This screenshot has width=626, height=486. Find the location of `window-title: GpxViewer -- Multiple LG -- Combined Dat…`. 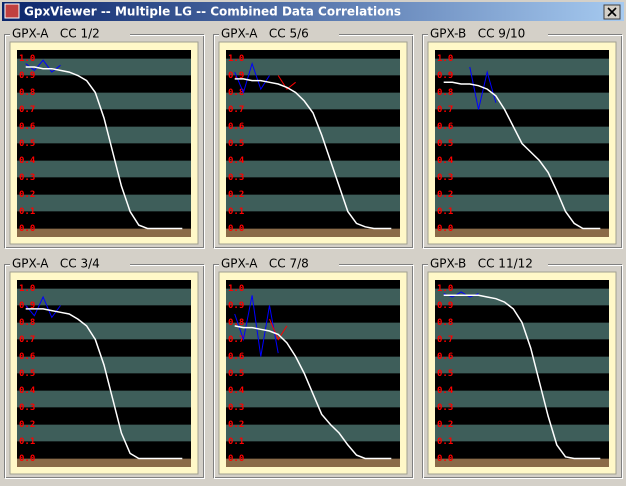

window-title: GpxViewer -- Multiple LG -- Combined Dat… is located at coordinates (212, 12).